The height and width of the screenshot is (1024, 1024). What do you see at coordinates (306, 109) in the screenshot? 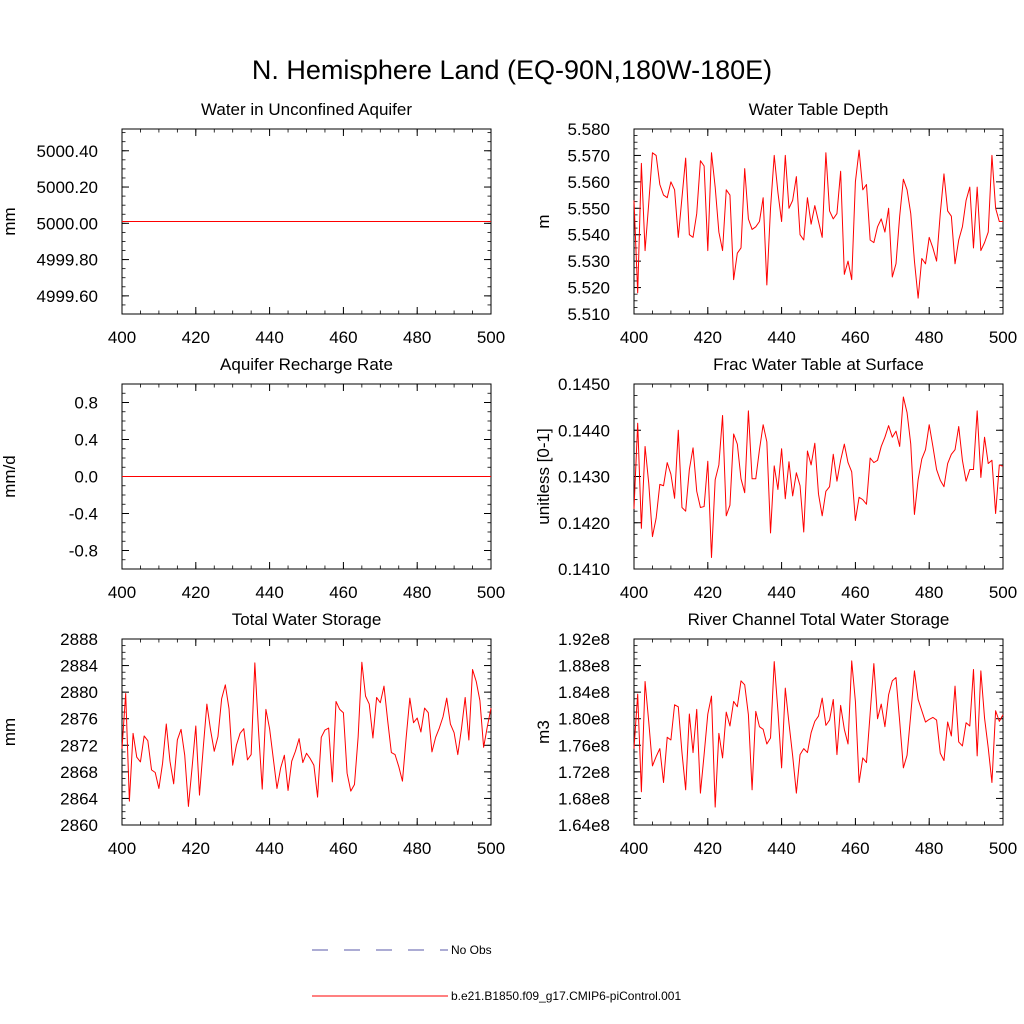
I see `panel-title: Water in Unconfined Aquifer` at bounding box center [306, 109].